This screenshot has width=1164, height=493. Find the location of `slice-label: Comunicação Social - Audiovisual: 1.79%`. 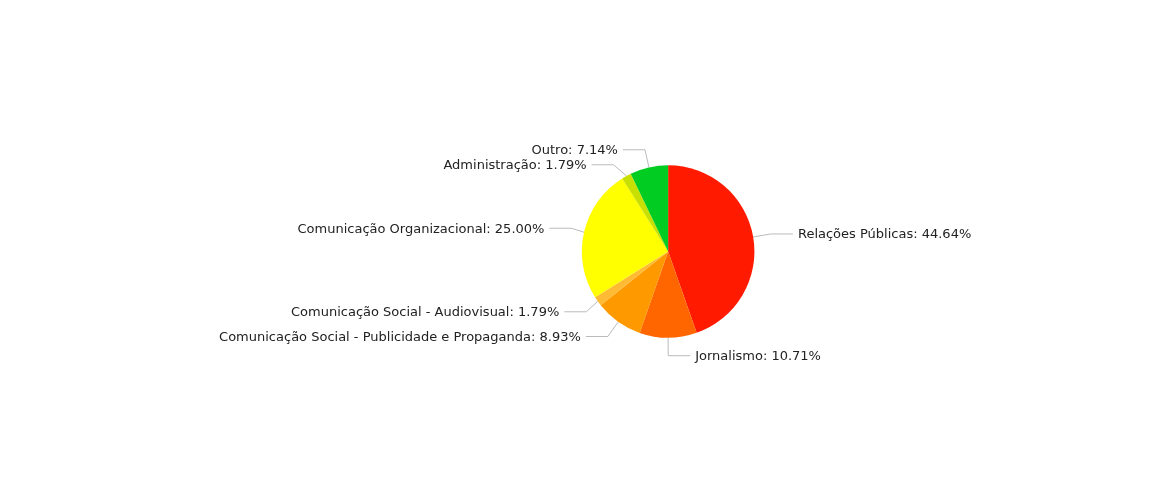

slice-label: Comunicação Social - Audiovisual: 1.79% is located at coordinates (425, 312).